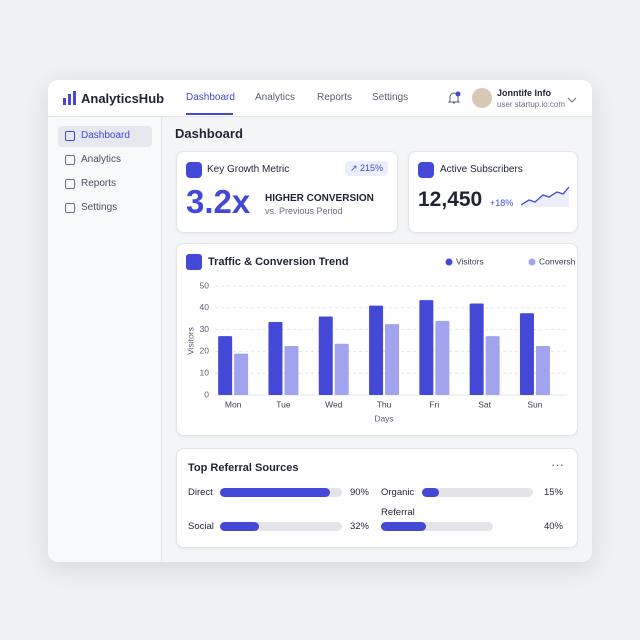 The height and width of the screenshot is (640, 640). Describe the element at coordinates (283, 404) in the screenshot. I see `x-tick-label: Tue` at that location.